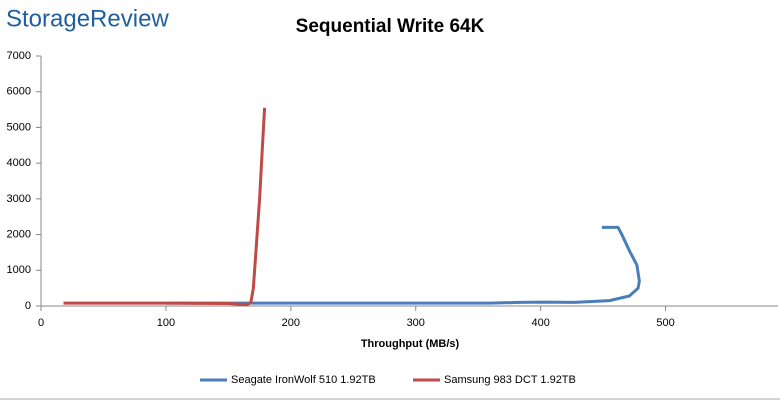 The width and height of the screenshot is (780, 401). Describe the element at coordinates (19, 163) in the screenshot. I see `y-tick-label: 4000` at that location.